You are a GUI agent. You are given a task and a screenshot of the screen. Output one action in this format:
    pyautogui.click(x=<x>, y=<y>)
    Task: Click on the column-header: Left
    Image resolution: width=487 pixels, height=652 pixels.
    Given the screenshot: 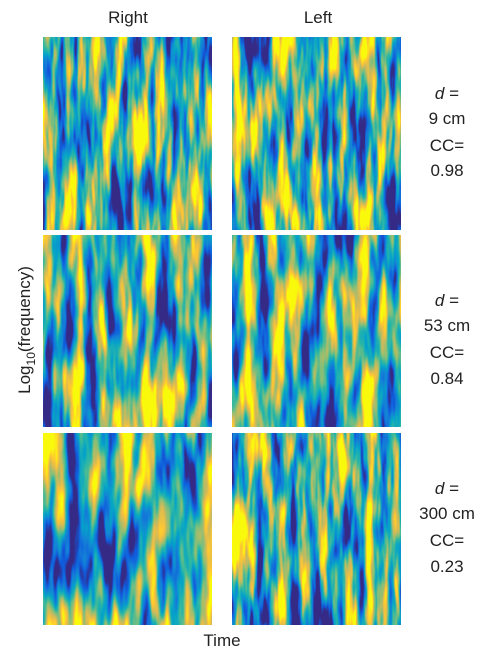 What is the action you would take?
    pyautogui.click(x=318, y=17)
    